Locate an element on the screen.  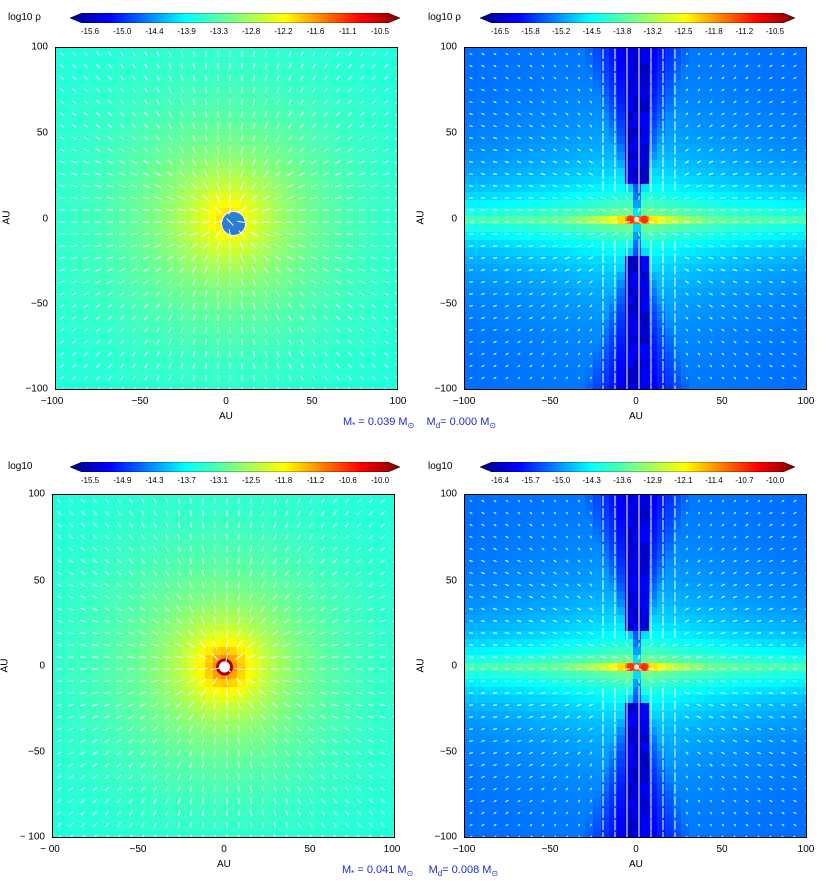
colorbar-tick-label: -11.8 is located at coordinates (714, 31).